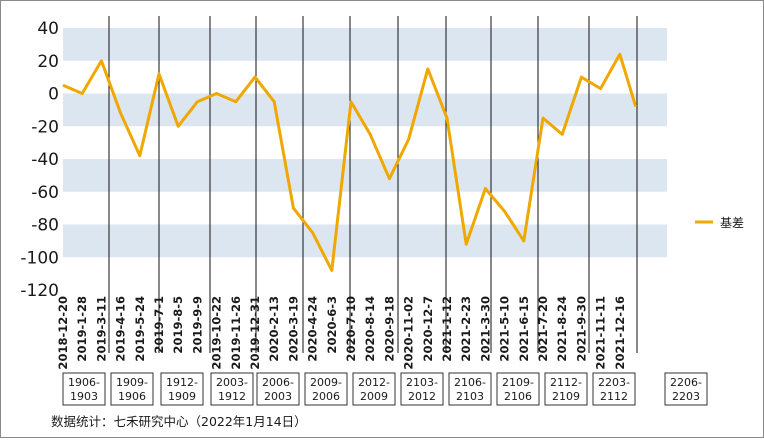 The width and height of the screenshot is (764, 441). What do you see at coordinates (232, 382) in the screenshot?
I see `contract-label-line1: 2003-` at bounding box center [232, 382].